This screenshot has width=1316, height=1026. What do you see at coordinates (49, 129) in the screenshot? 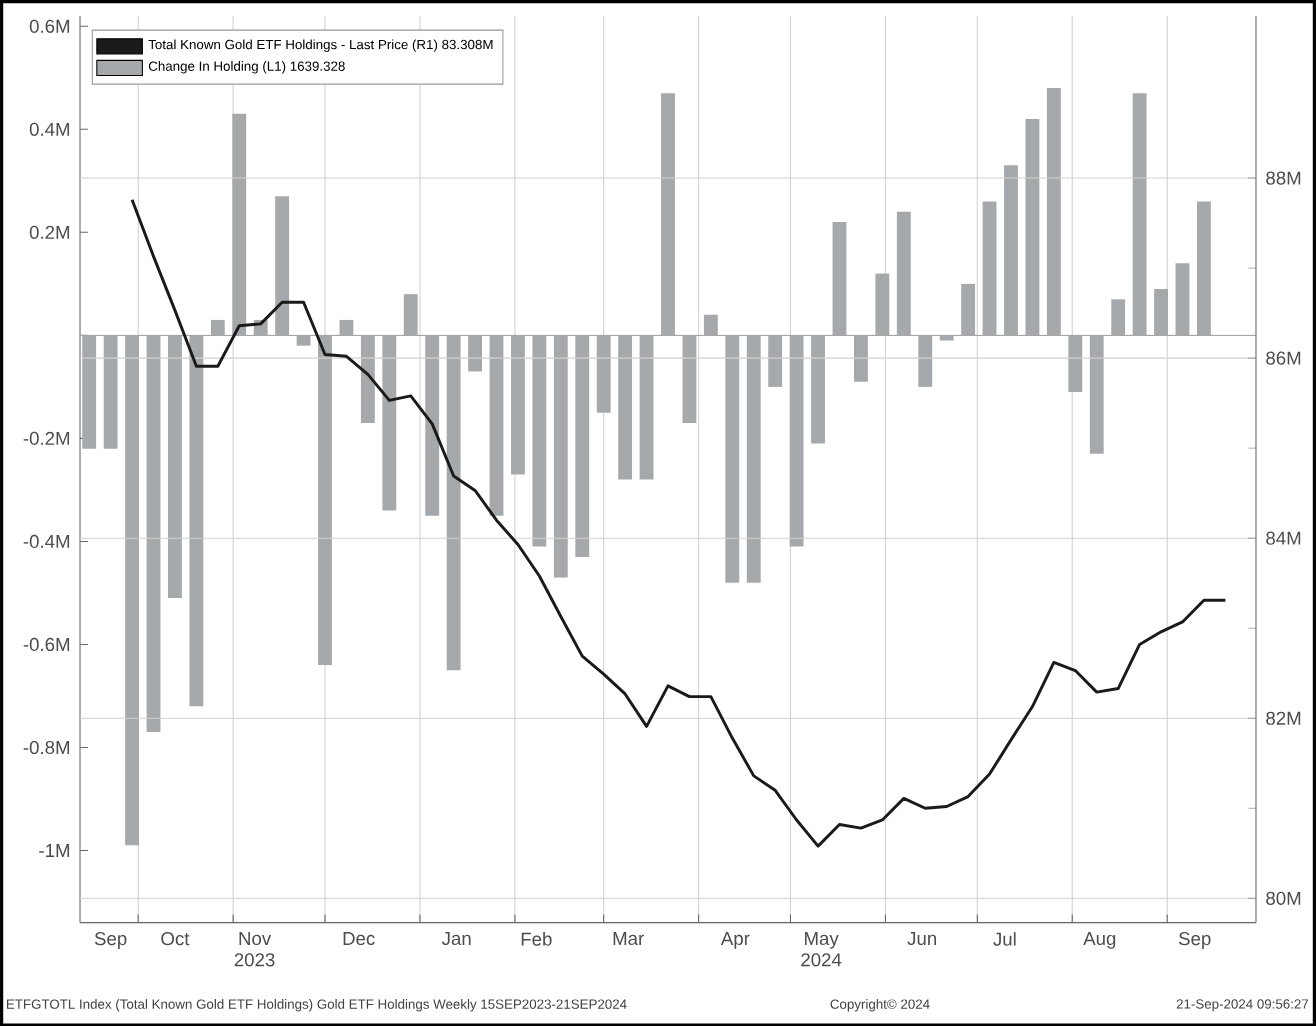
I see `y-tick-label: 0.4M` at bounding box center [49, 129].